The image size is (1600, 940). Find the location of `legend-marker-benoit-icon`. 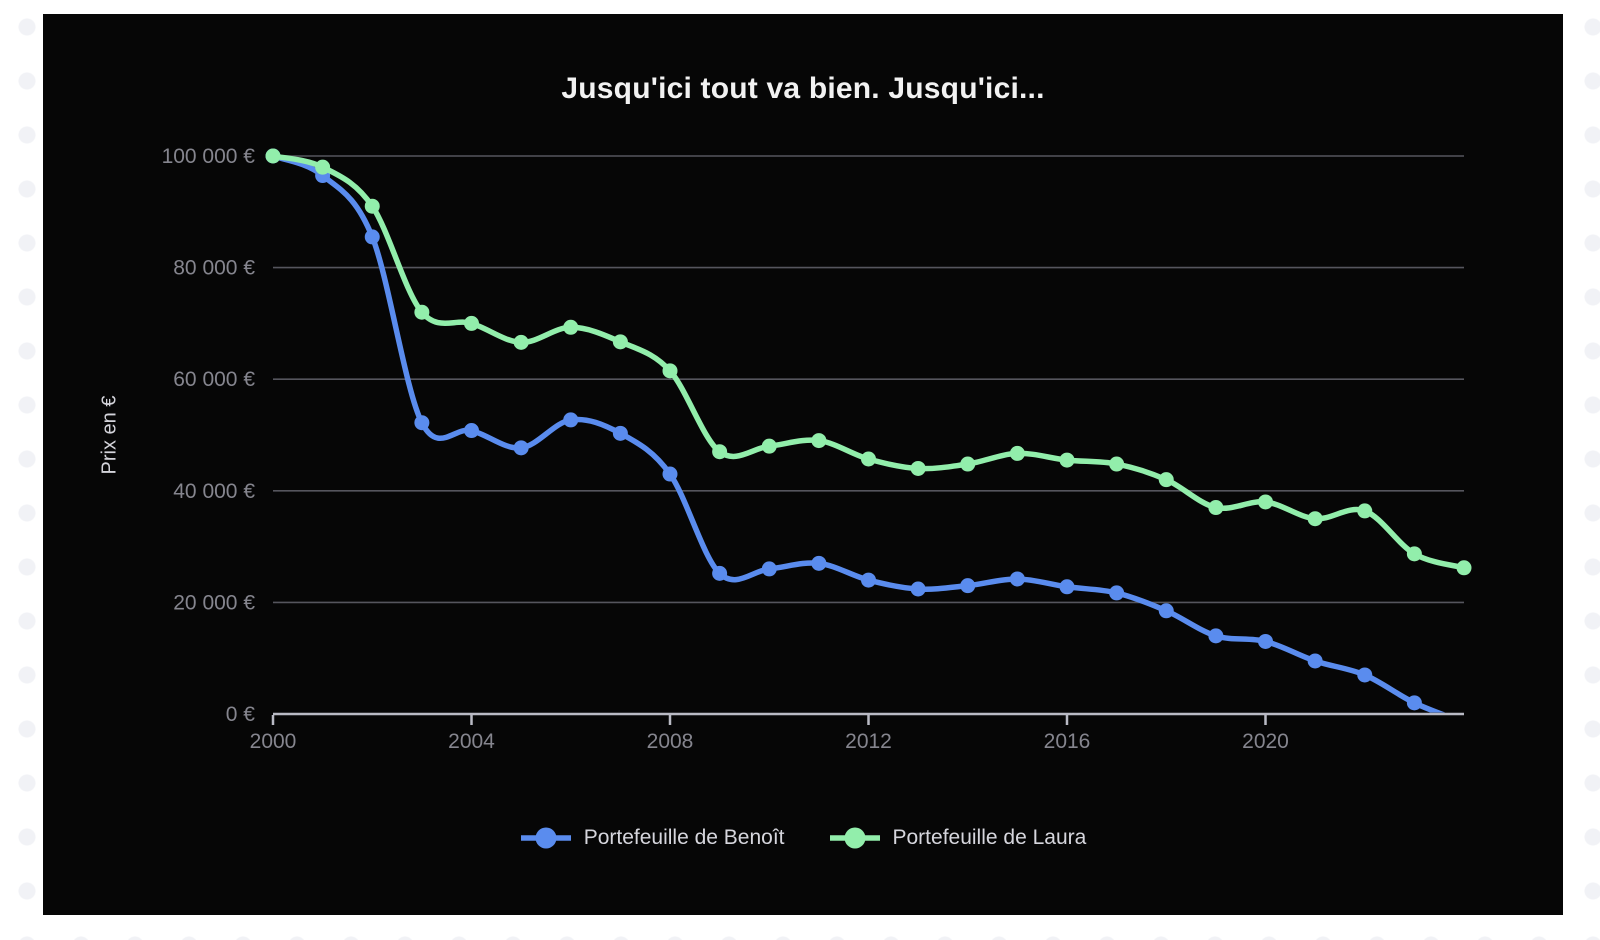

legend-marker-benoit-icon is located at coordinates (545, 838).